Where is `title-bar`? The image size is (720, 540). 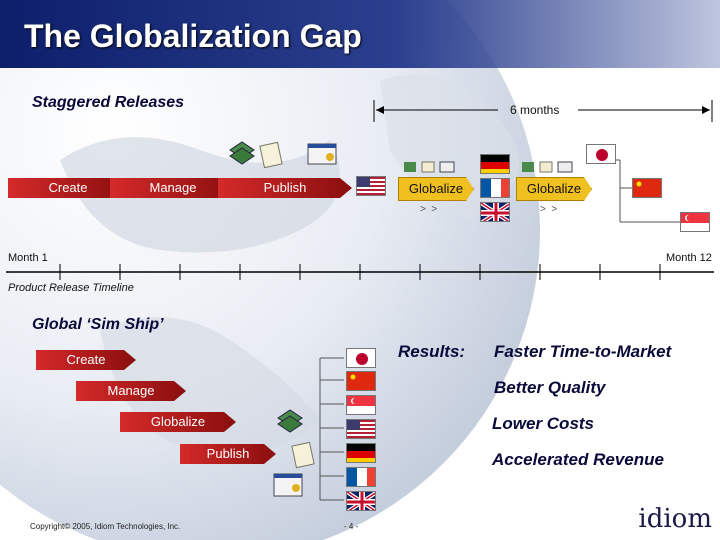
title-bar is located at coordinates (360, 34).